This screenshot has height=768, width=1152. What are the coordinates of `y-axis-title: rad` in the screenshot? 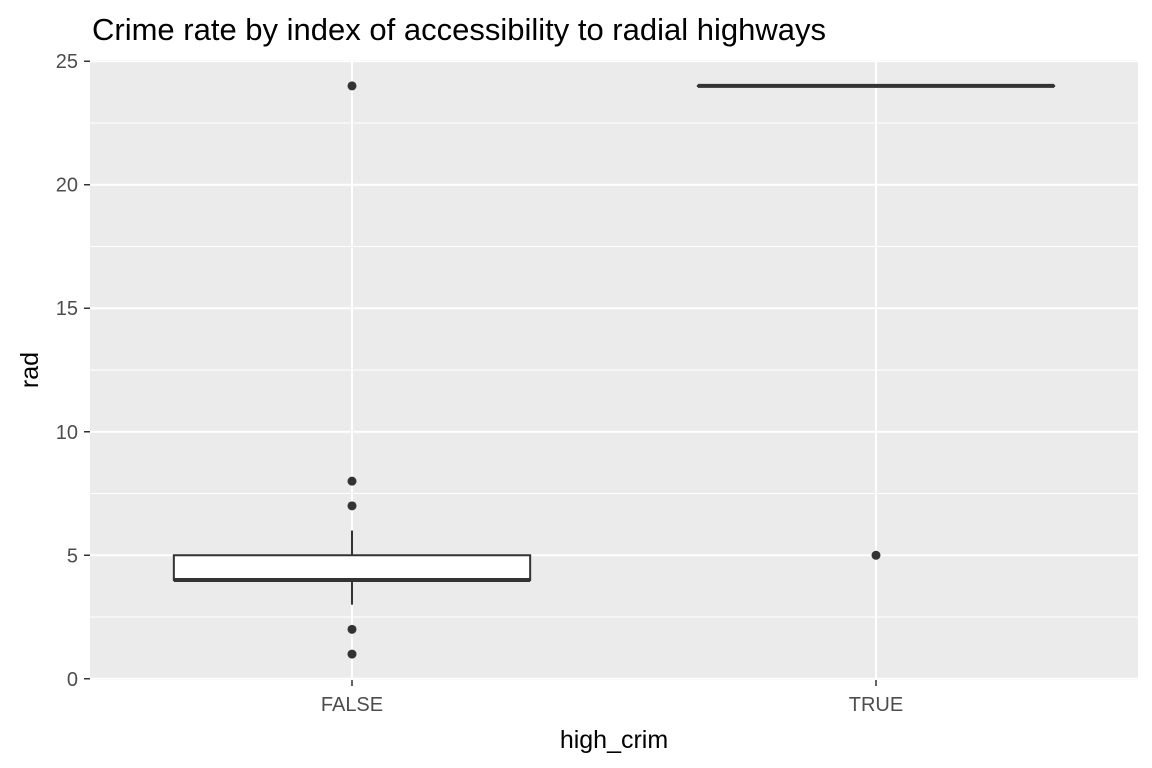 It's located at (30, 370).